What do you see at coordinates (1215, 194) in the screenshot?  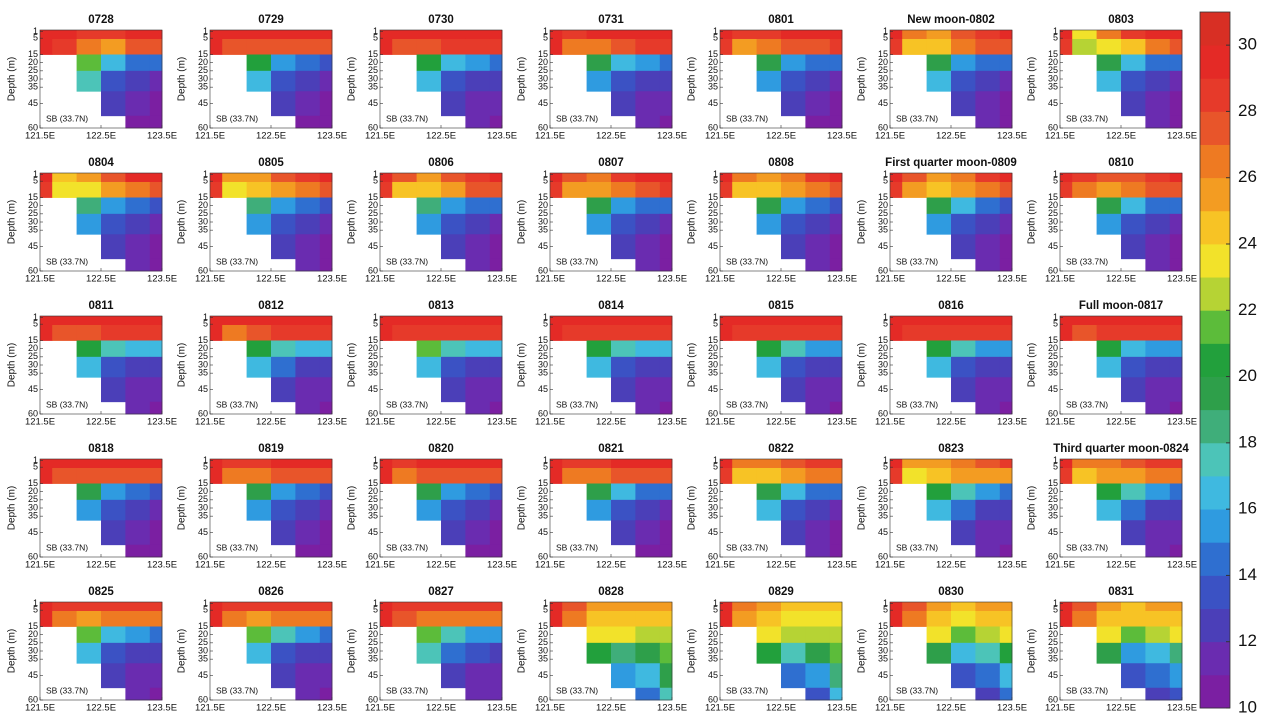 I see `color-band` at bounding box center [1215, 194].